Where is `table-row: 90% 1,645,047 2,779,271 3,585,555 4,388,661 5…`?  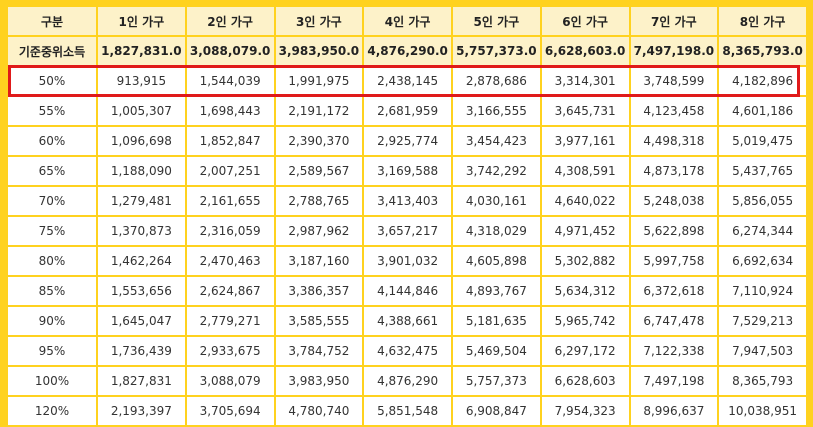
table-row: 90% 1,645,047 2,779,271 3,585,555 4,388,661 5… is located at coordinates (407, 321).